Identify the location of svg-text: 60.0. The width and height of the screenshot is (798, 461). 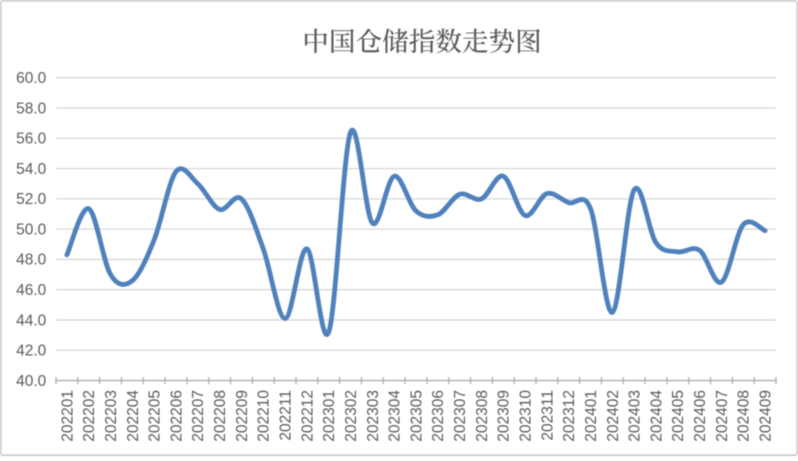
(31, 78).